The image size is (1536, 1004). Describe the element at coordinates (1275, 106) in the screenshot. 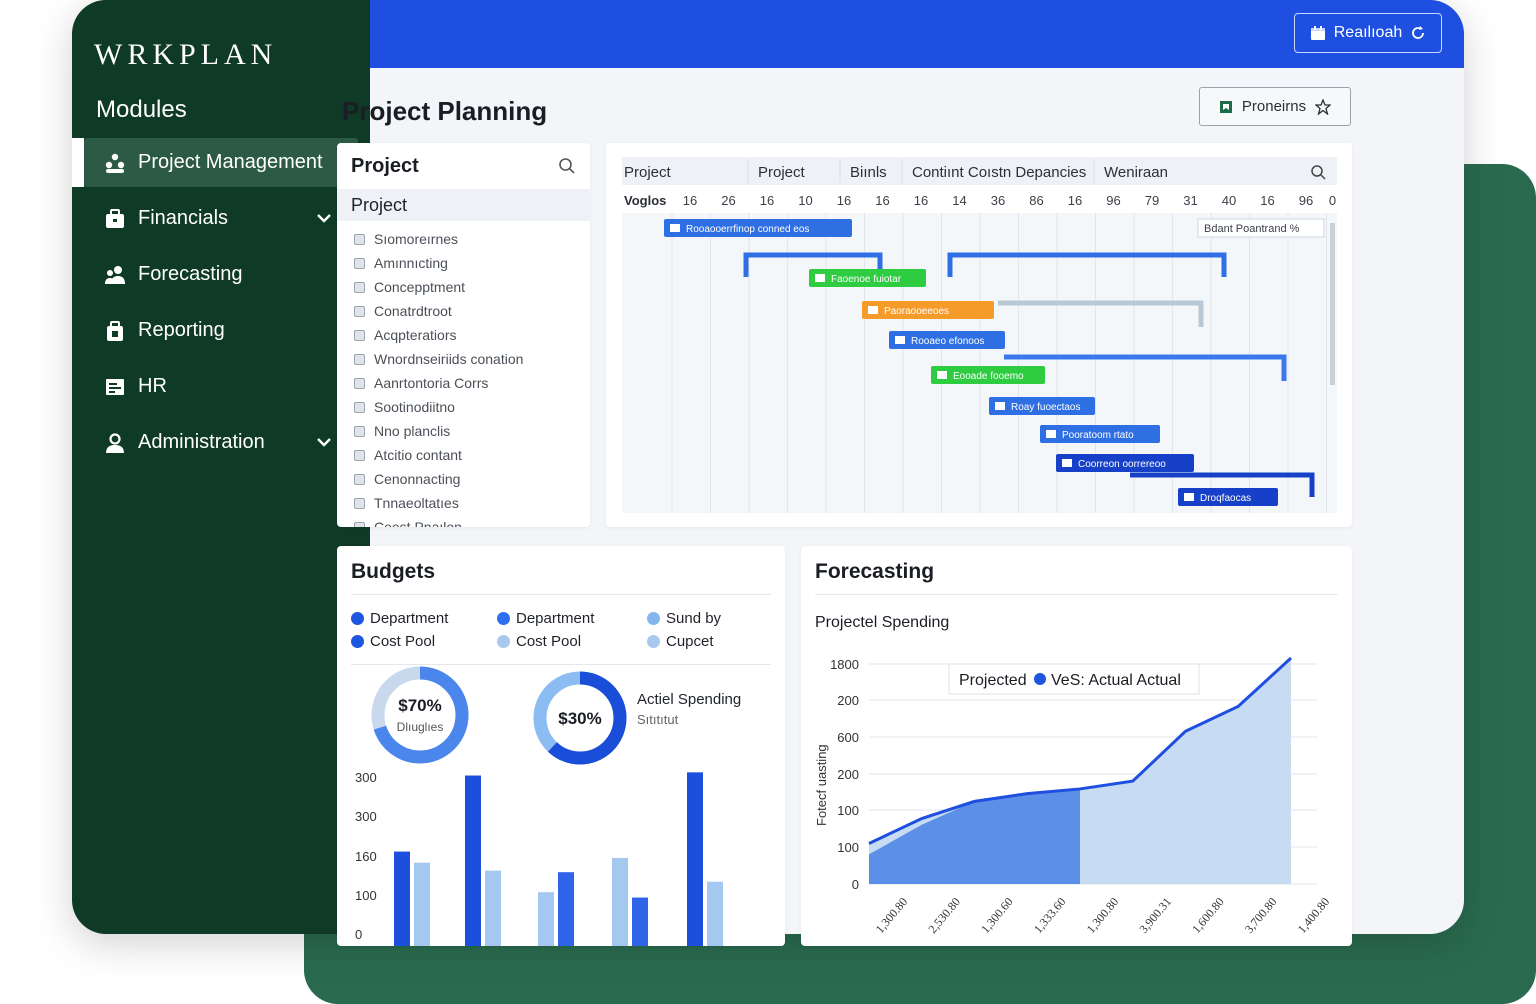

I see `favorites-button: Proneirns` at that location.